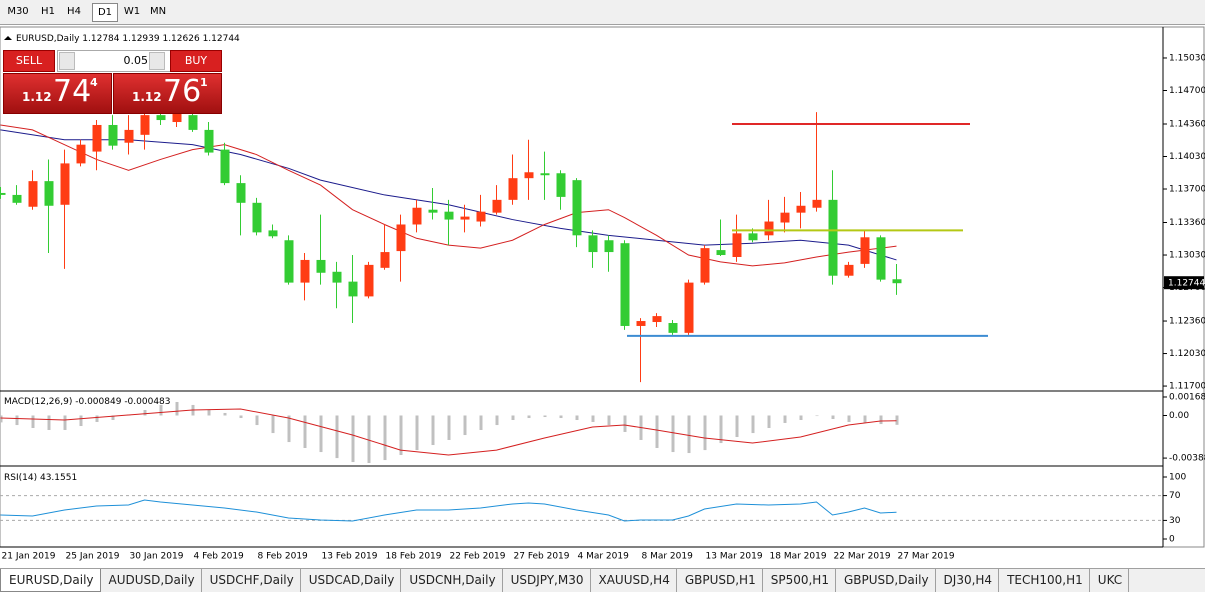 The image size is (1205, 592). I want to click on lot-value: 0.05, so click(136, 60).